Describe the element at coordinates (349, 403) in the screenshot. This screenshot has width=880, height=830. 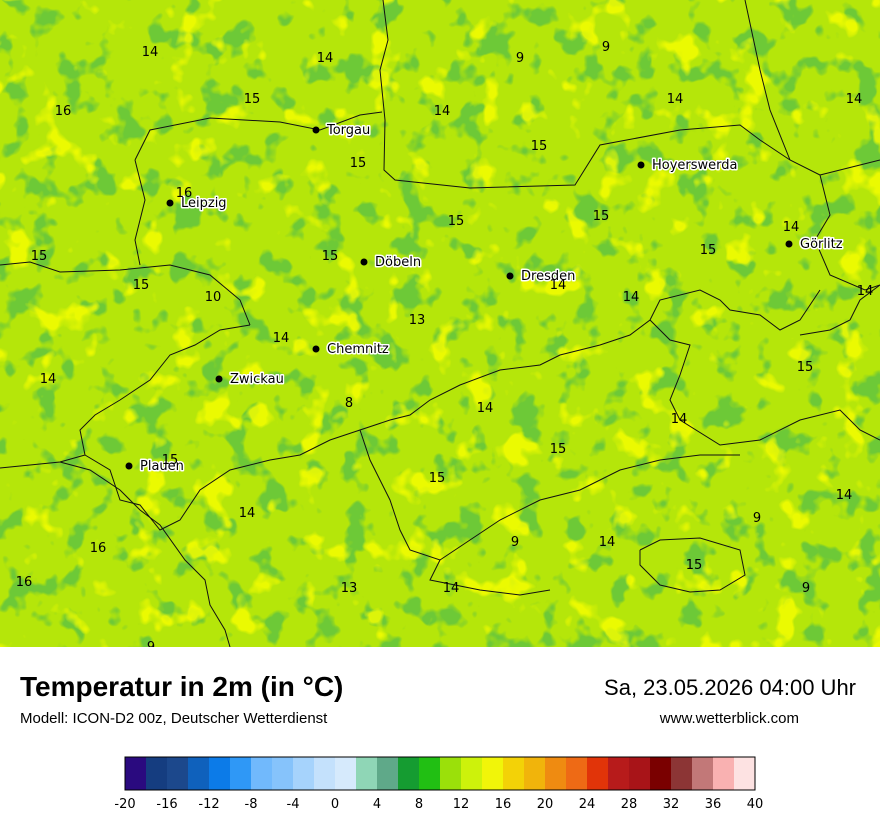
I see `temperature-value: 8` at that location.